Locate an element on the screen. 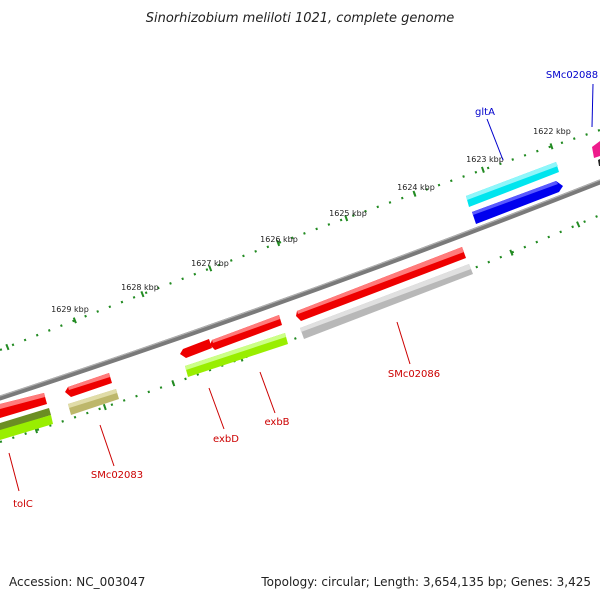 The height and width of the screenshot is (600, 600). callout-line-exbD is located at coordinates (216, 408).